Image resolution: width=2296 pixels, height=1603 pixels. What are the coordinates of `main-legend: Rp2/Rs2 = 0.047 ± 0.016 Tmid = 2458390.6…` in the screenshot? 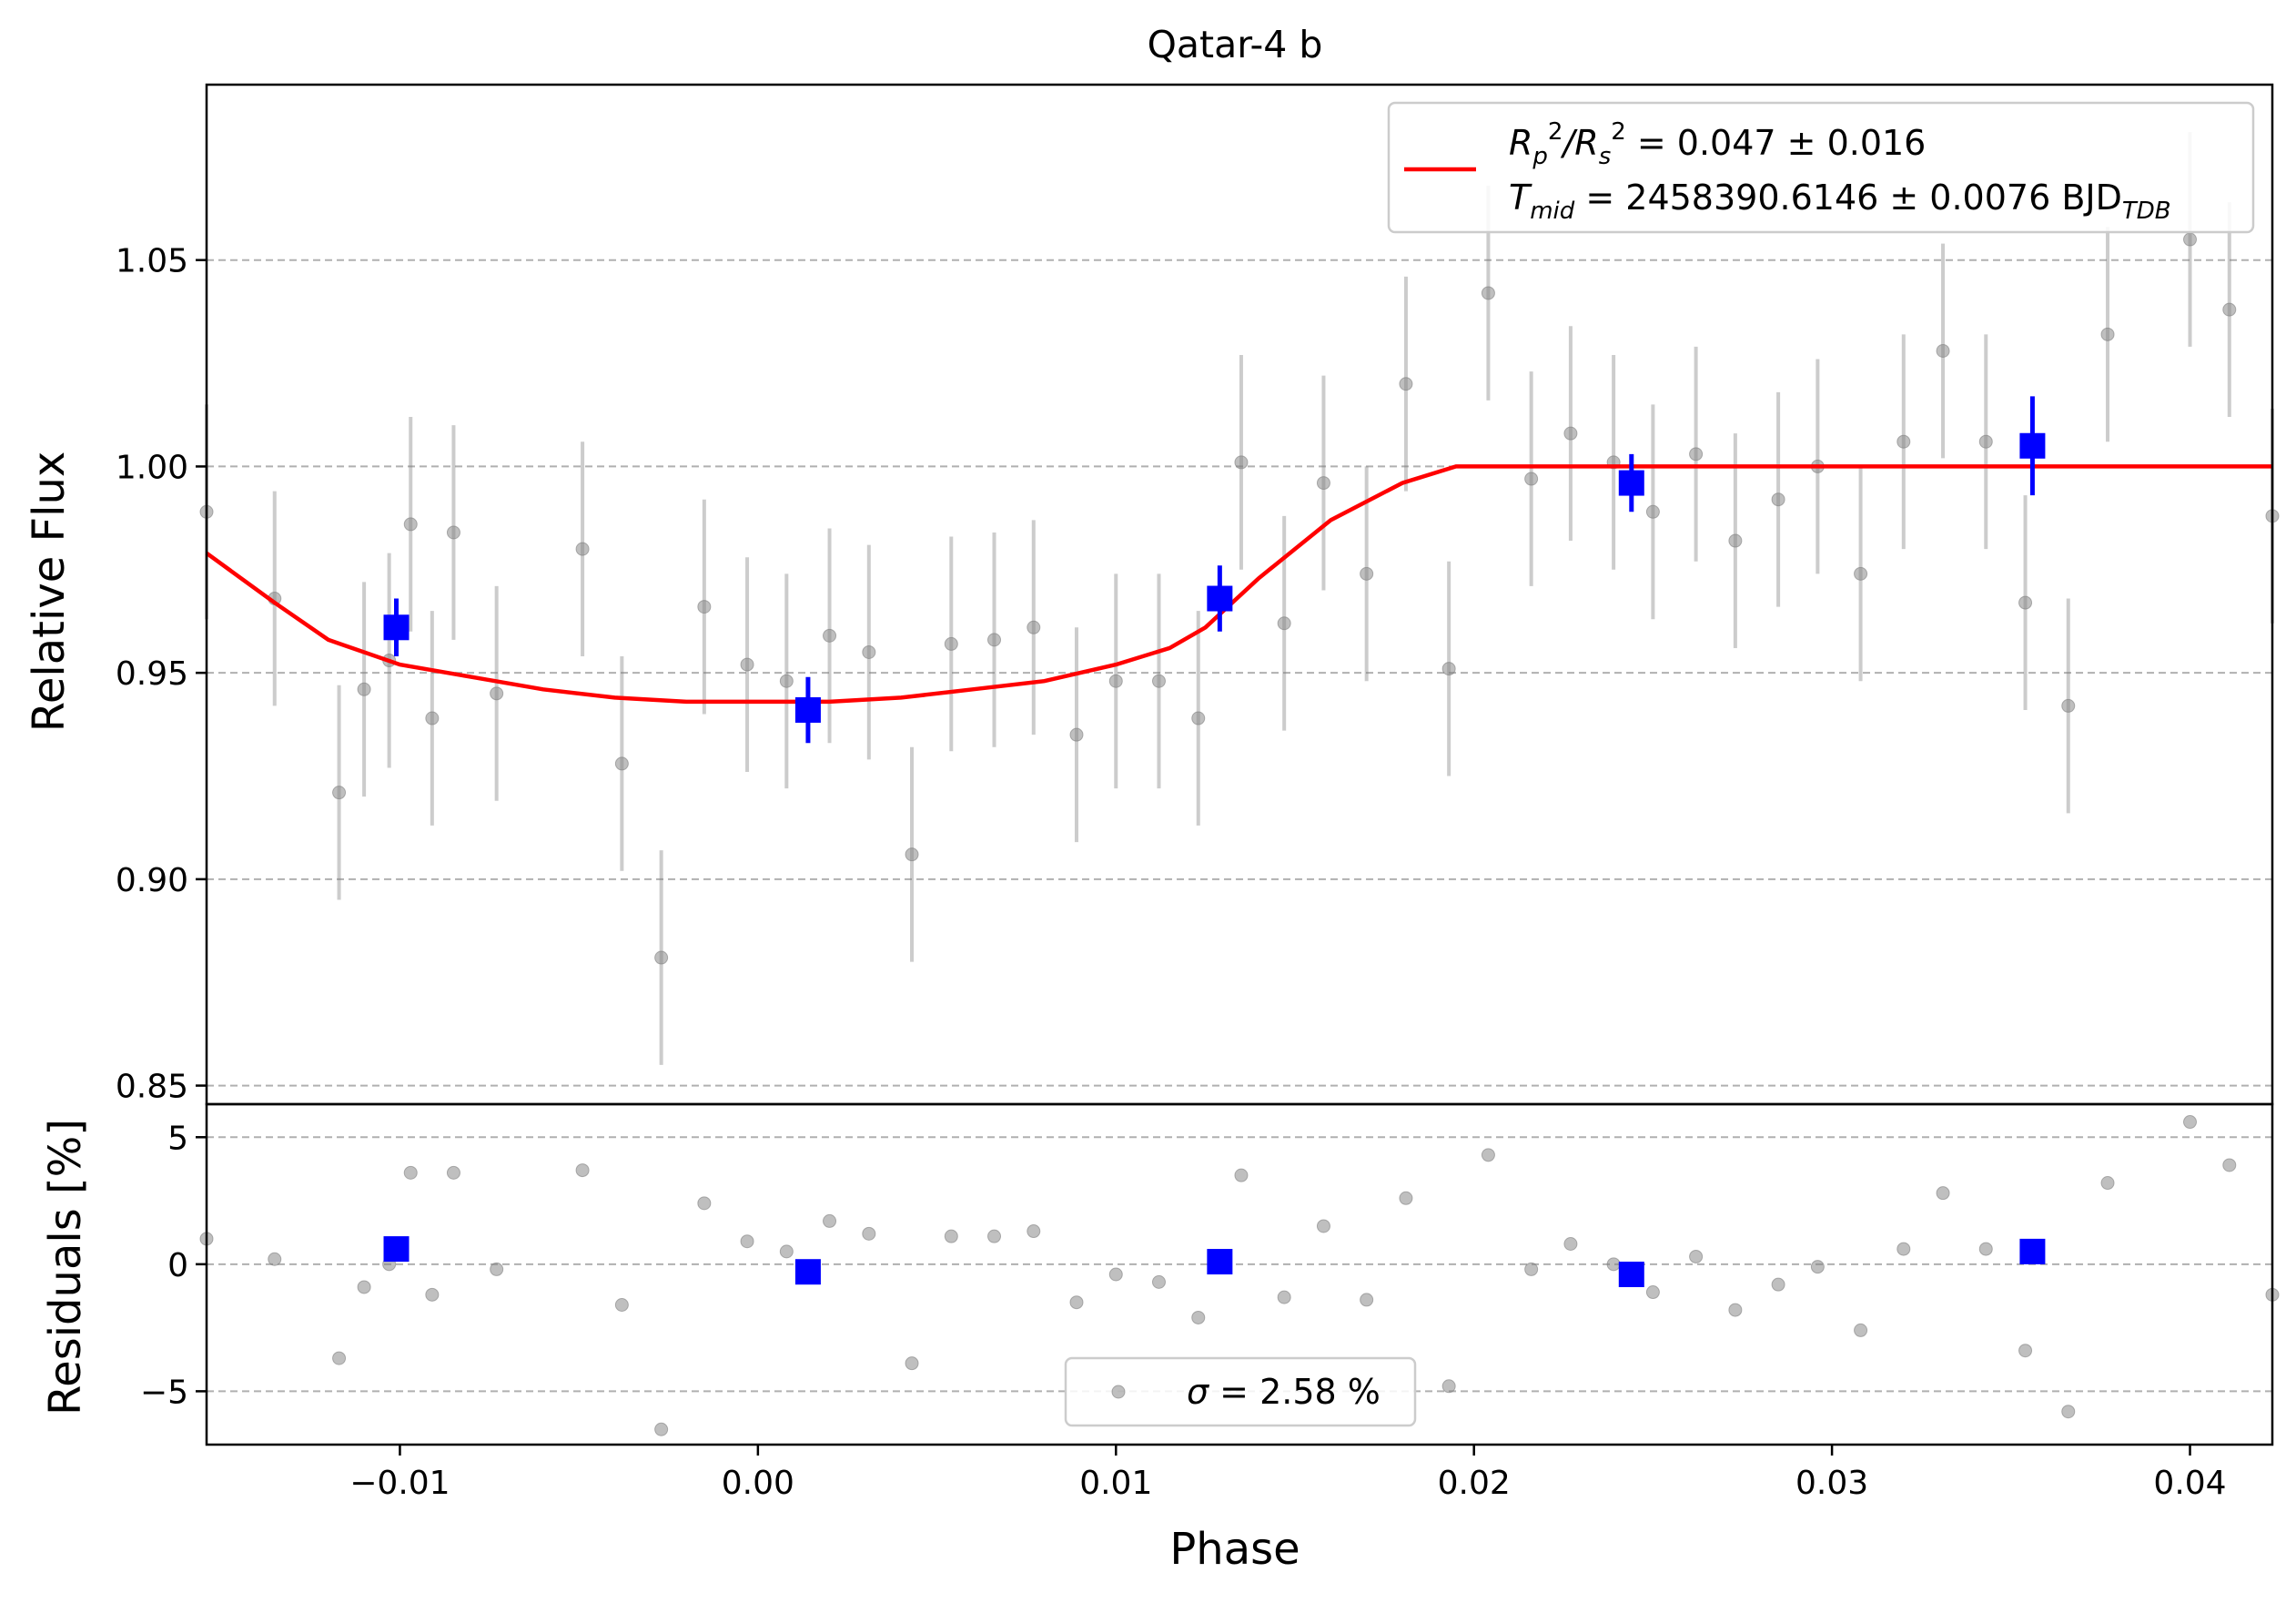 It's located at (1821, 167).